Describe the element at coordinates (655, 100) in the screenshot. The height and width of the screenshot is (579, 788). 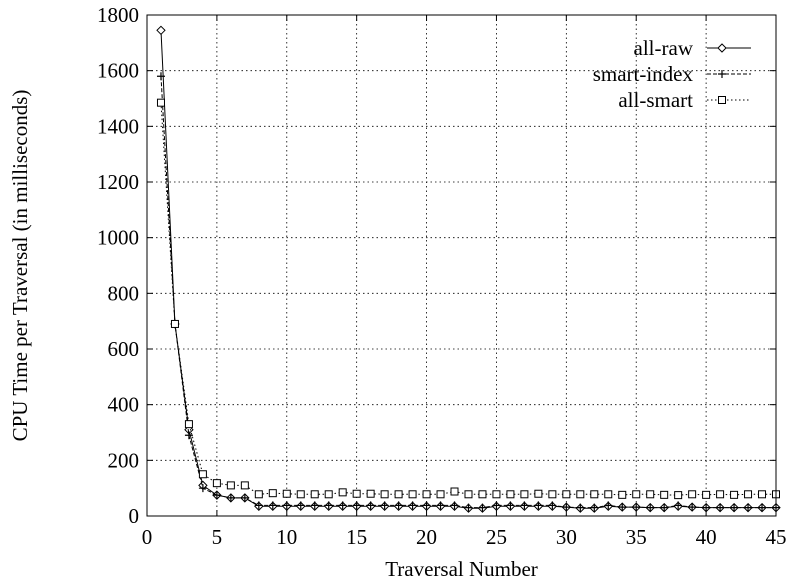
I see `legend-label-all-smart: all-smart` at that location.